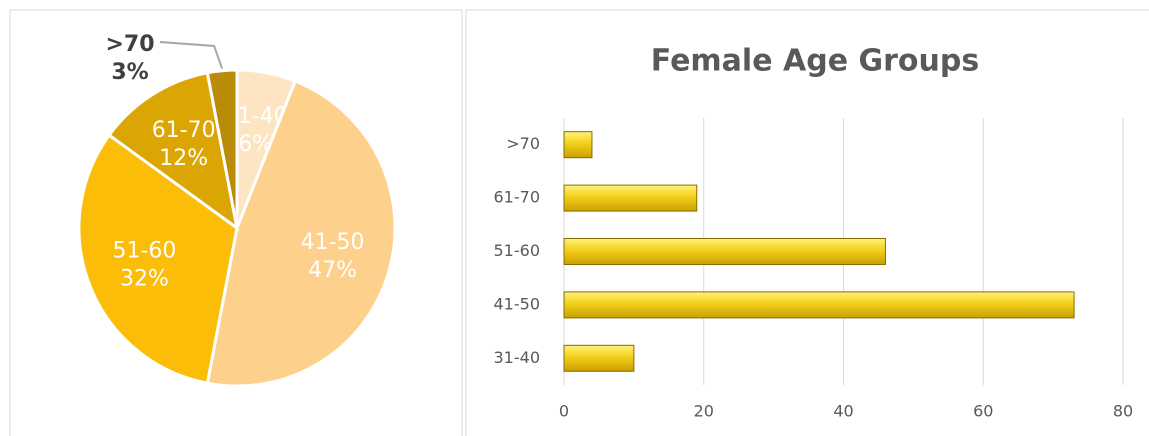 The width and height of the screenshot is (1149, 436). What do you see at coordinates (129, 44) in the screenshot?
I see `pie-label-category: >70` at bounding box center [129, 44].